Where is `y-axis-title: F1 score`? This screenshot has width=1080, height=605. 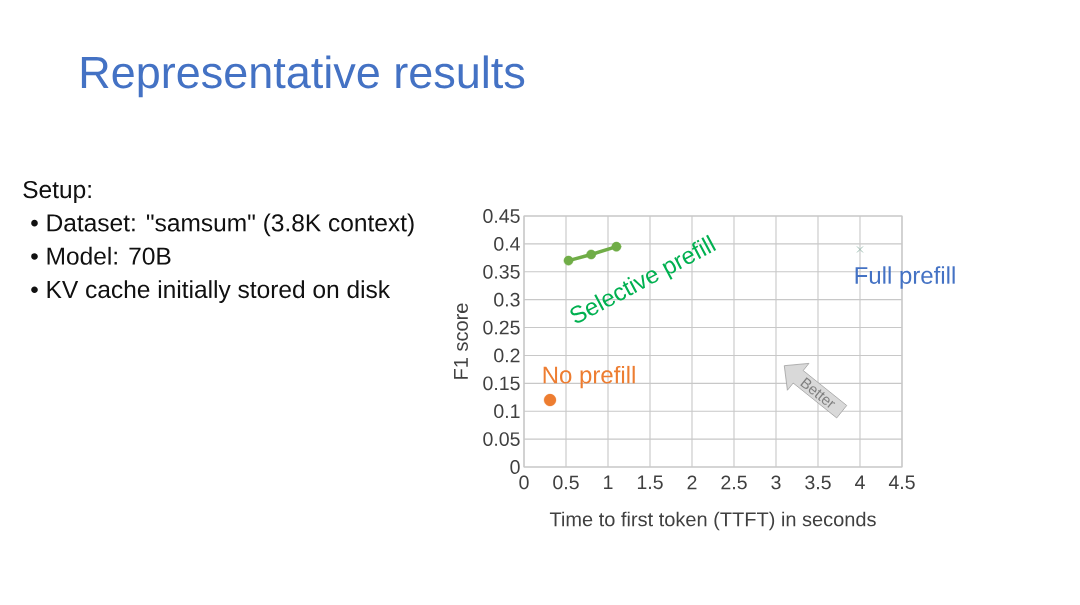 y-axis-title: F1 score is located at coordinates (461, 341).